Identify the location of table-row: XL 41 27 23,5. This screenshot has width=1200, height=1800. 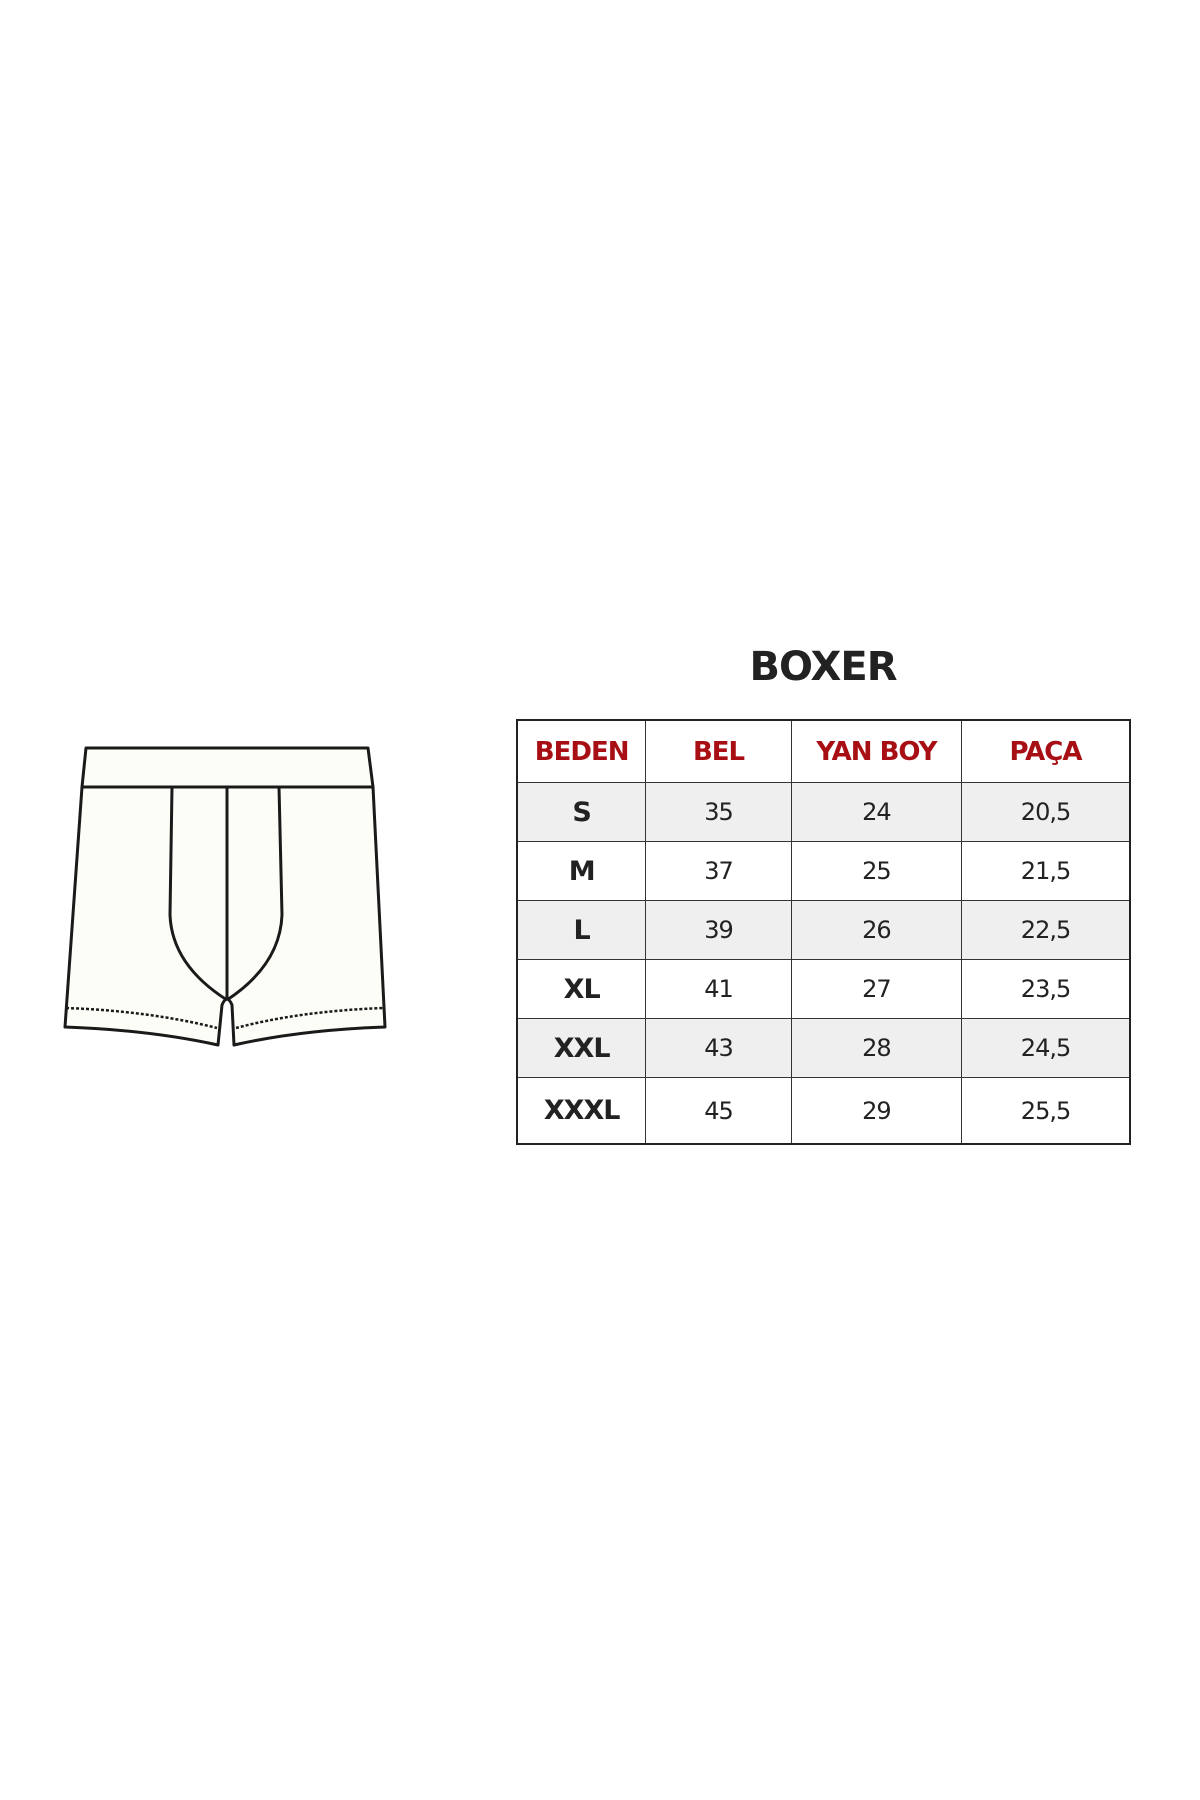
(823, 989).